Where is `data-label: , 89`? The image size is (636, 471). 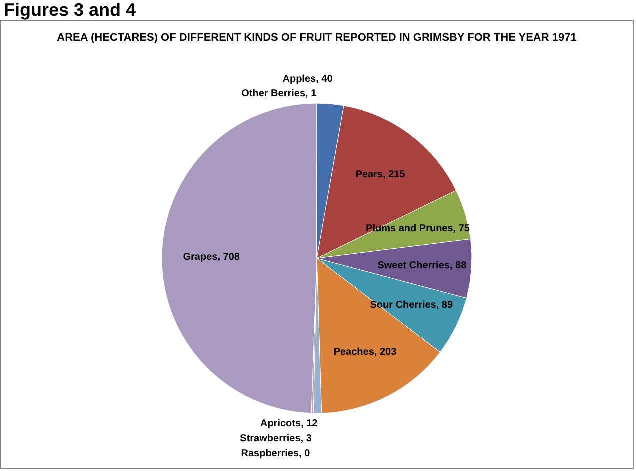 data-label: , 89 is located at coordinates (445, 305).